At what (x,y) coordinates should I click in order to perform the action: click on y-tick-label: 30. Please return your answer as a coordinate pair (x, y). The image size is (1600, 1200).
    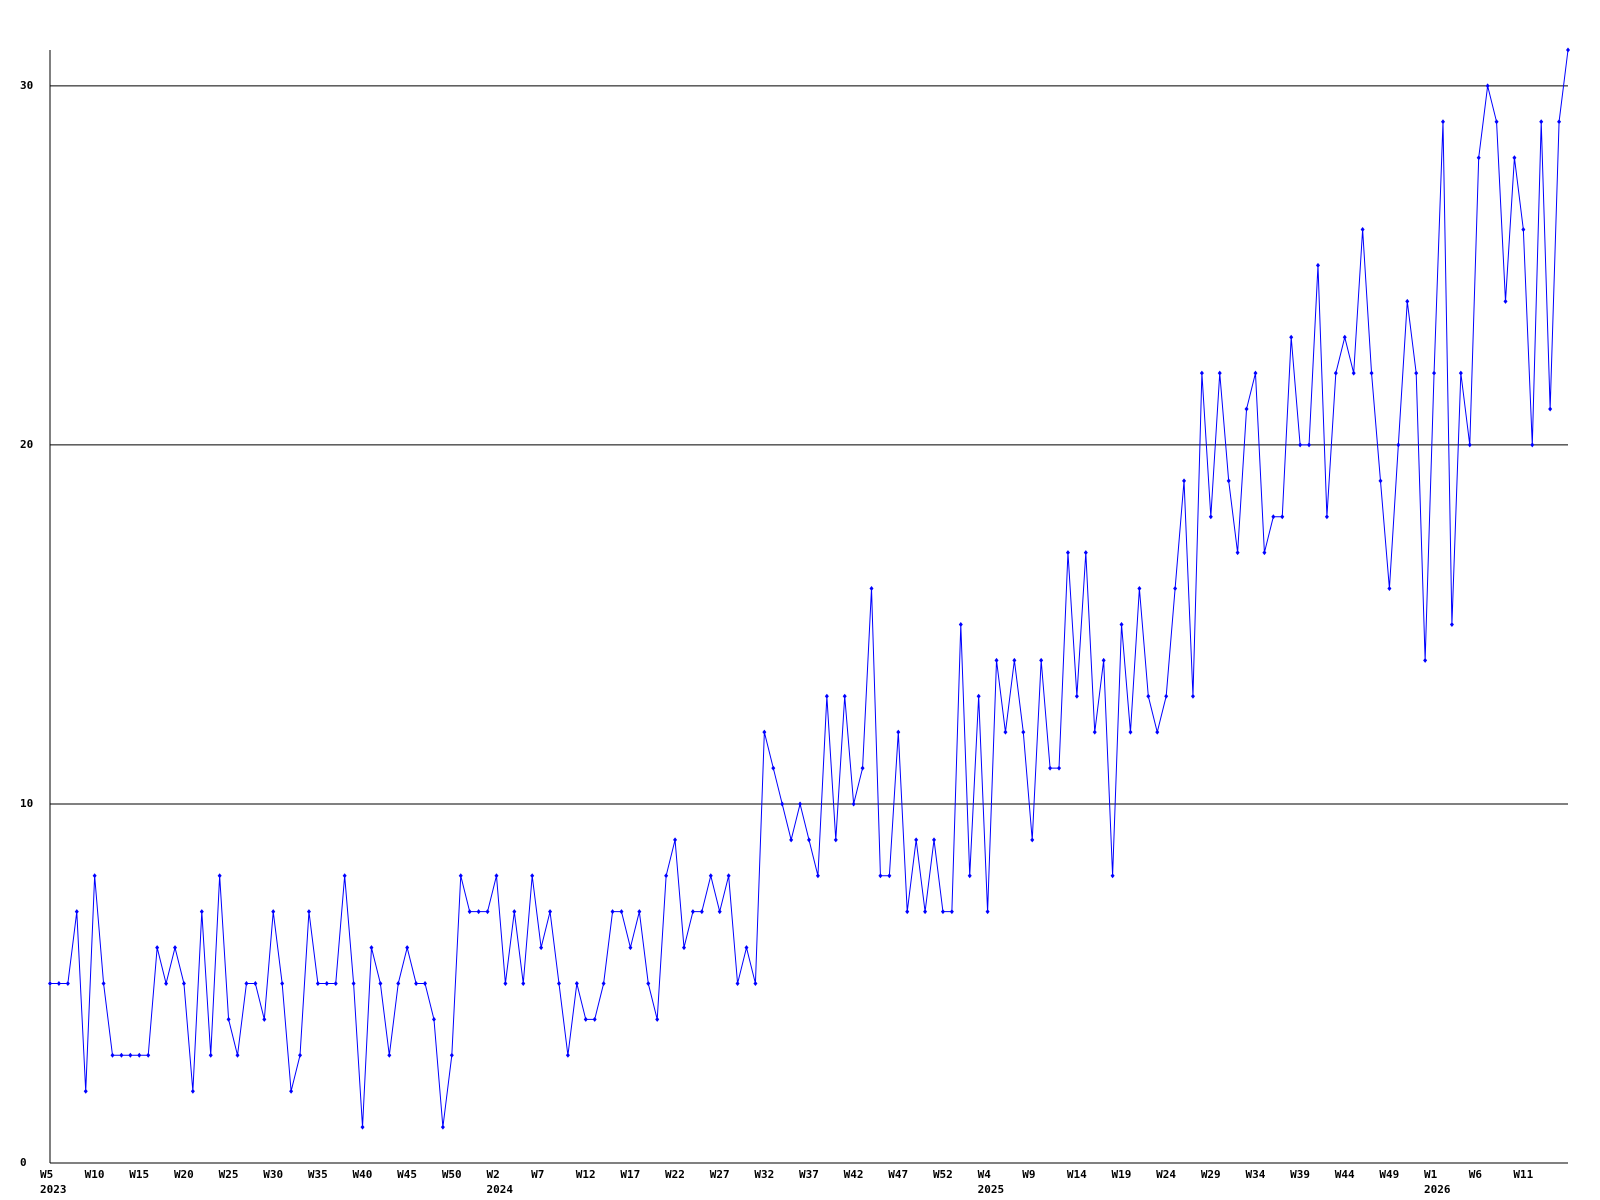
    Looking at the image, I should click on (26, 85).